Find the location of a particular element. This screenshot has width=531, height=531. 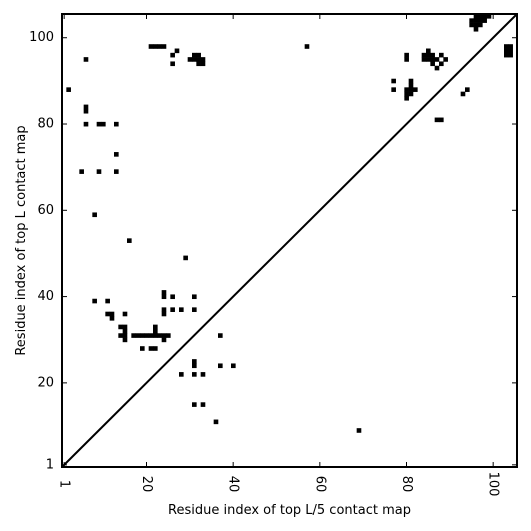

x-tick-label: 1 is located at coordinates (64, 484).